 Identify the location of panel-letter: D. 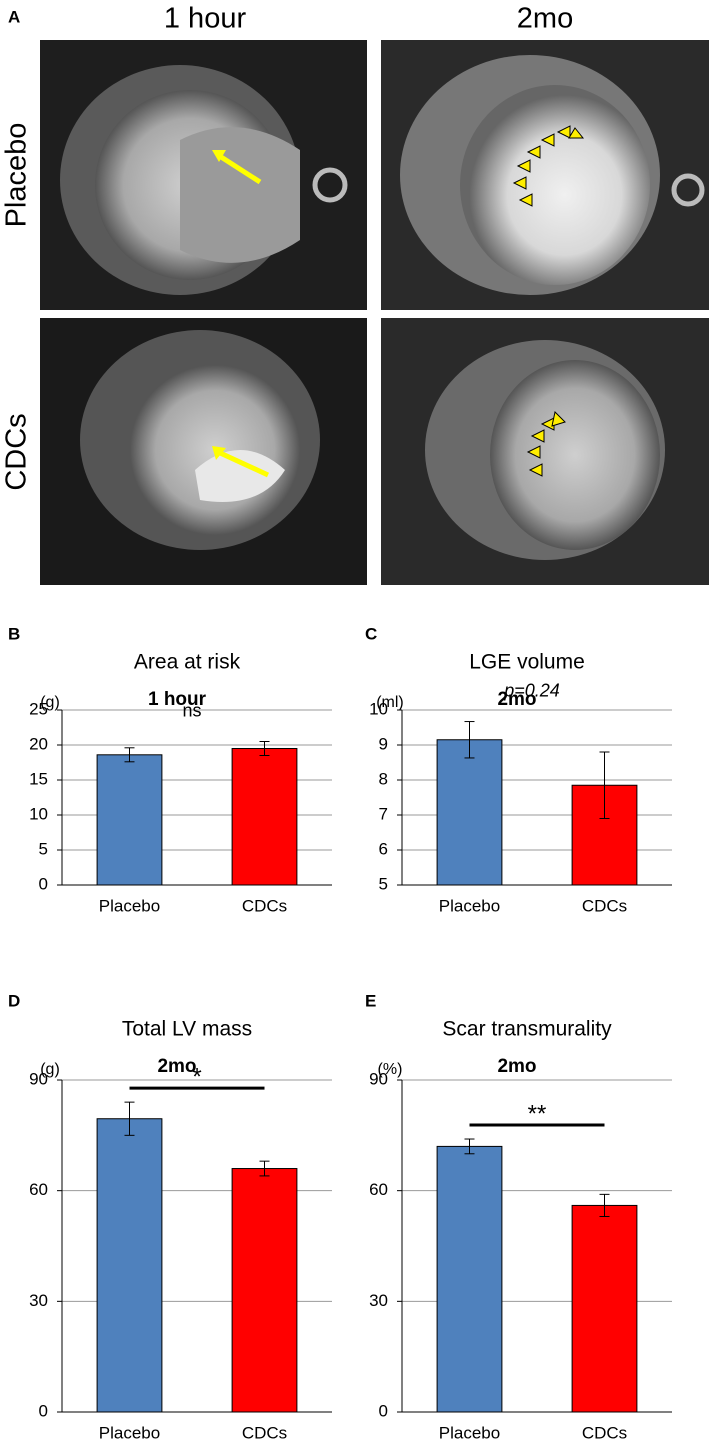
(14, 1000).